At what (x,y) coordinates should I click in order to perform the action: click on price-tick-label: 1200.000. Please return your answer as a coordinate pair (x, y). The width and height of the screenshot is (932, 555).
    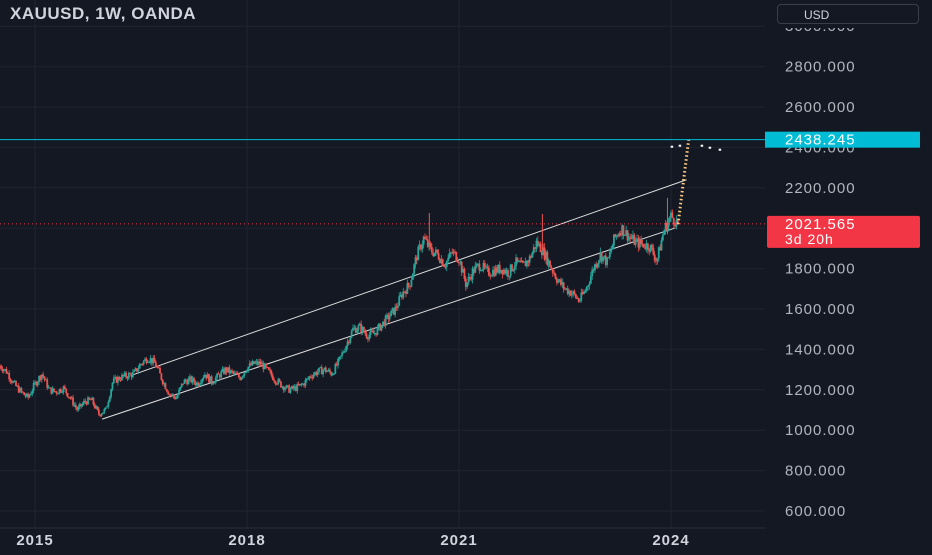
    Looking at the image, I should click on (820, 390).